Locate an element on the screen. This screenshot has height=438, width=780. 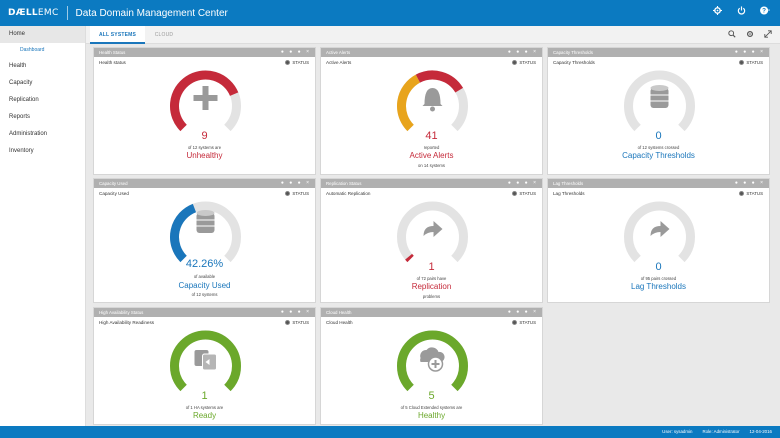
widget-subtitle: Automatic Replication is located at coordinates (348, 193).